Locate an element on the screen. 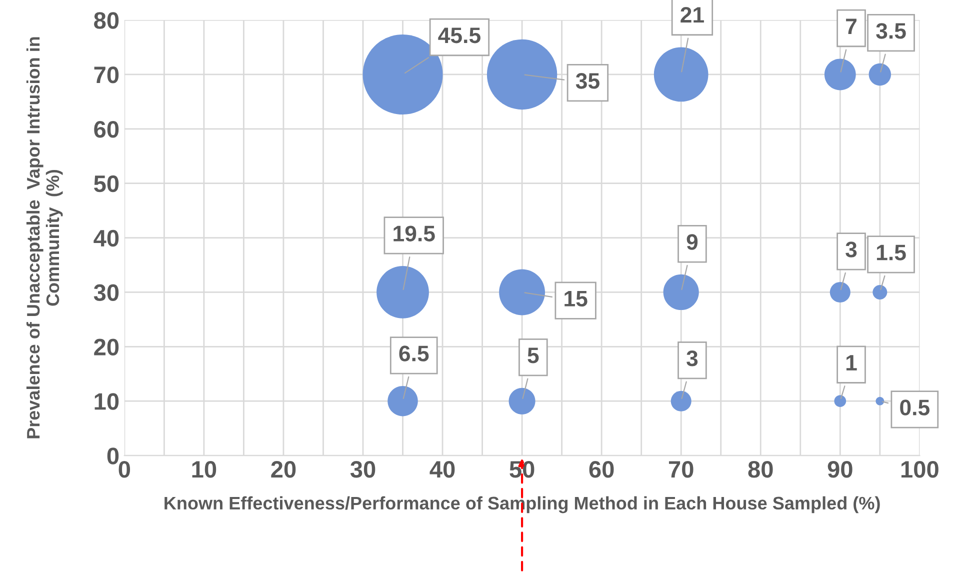 The width and height of the screenshot is (957, 573). x-tick-label: 20 is located at coordinates (283, 469).